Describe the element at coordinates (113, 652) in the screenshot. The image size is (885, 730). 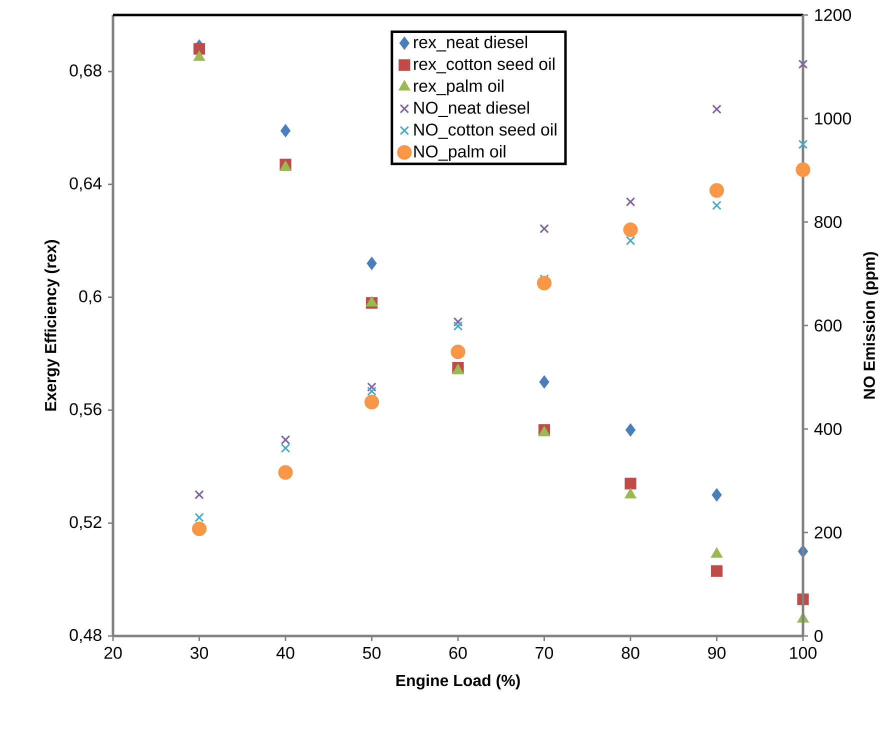
I see `x-tick-label: 20` at that location.